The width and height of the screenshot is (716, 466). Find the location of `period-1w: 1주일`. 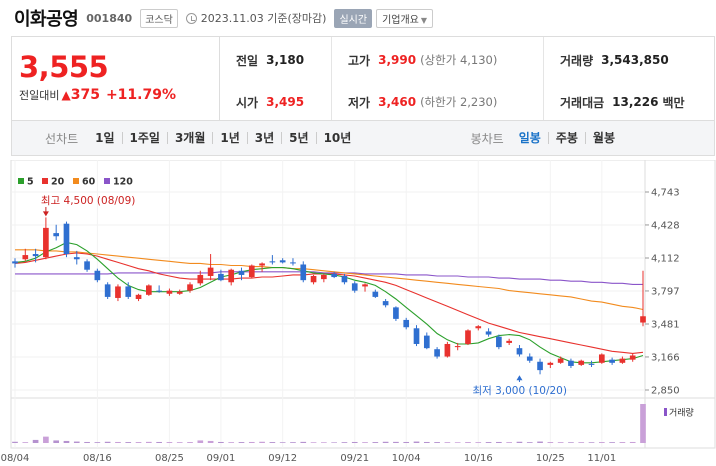

period-1w: 1주일 is located at coordinates (144, 138).